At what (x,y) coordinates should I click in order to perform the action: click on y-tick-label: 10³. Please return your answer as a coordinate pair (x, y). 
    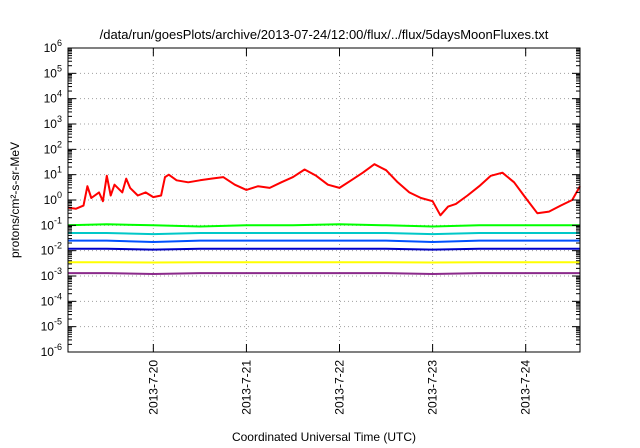
    Looking at the image, I should click on (53, 122).